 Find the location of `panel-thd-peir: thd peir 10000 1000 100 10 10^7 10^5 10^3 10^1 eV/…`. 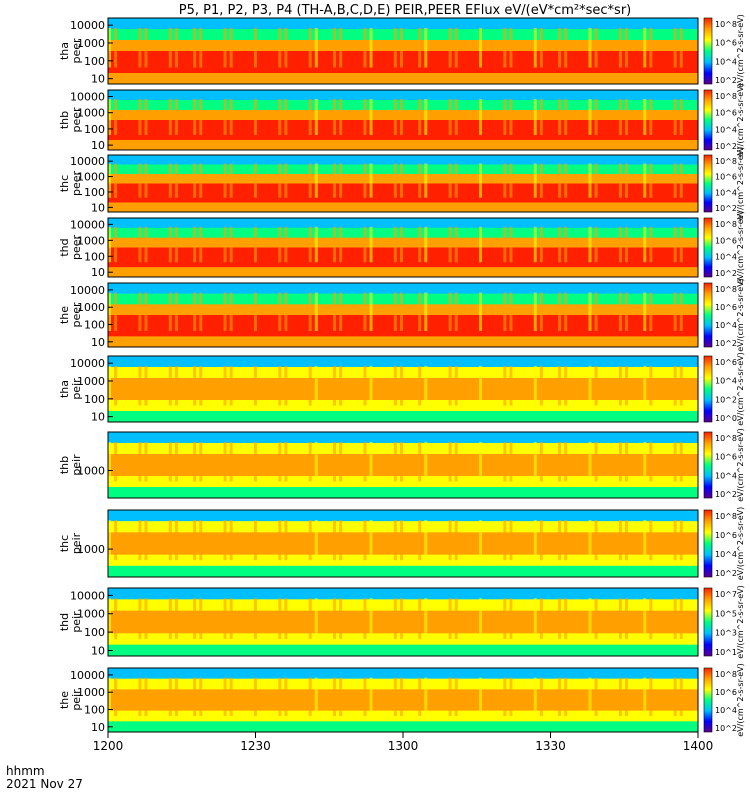

panel-thd-peir: thd peir 10000 1000 100 10 10^7 10^5 10^3 10^1 eV/… is located at coordinates (401, 621).